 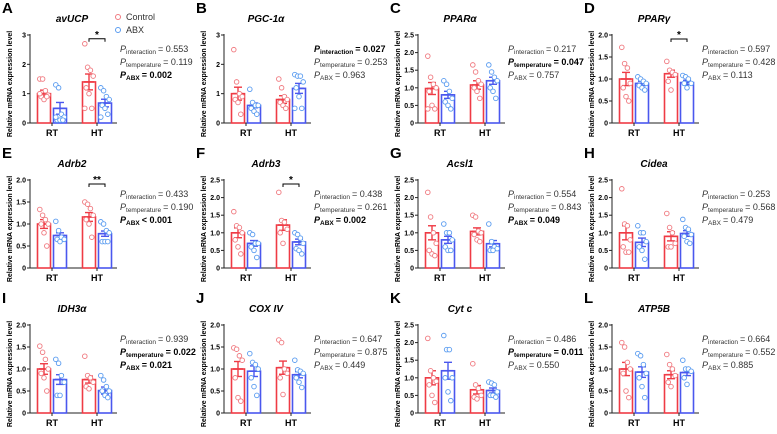 I want to click on p-value-temperature: Ptemperature = 0.568, so click(x=738, y=208).